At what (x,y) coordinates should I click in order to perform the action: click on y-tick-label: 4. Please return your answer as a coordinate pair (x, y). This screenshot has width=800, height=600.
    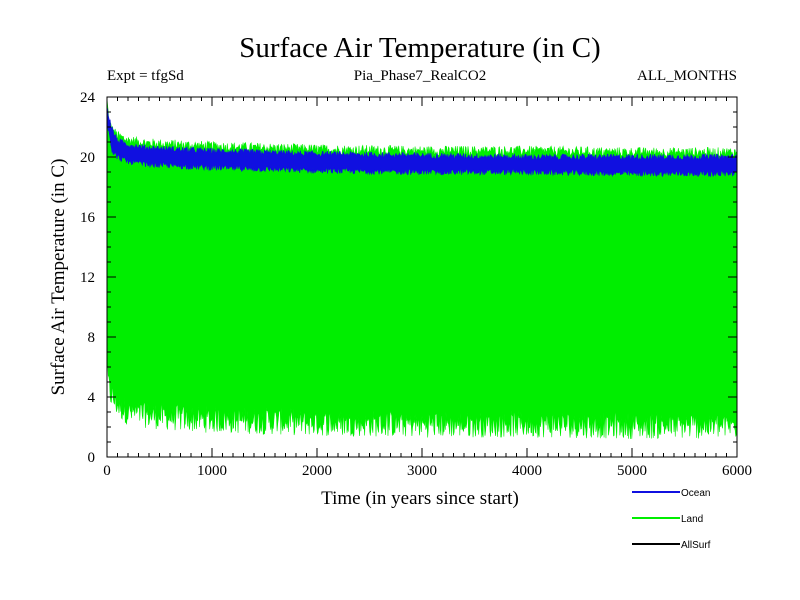
    Looking at the image, I should click on (92, 398).